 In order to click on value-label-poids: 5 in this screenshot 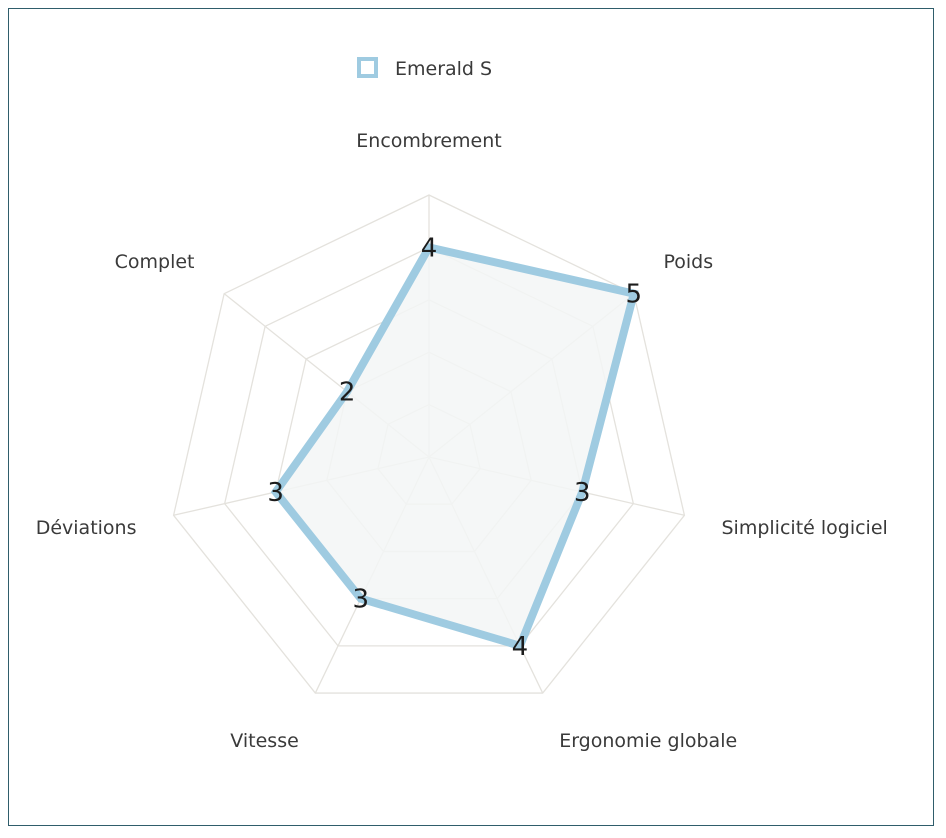, I will do `click(634, 295)`.